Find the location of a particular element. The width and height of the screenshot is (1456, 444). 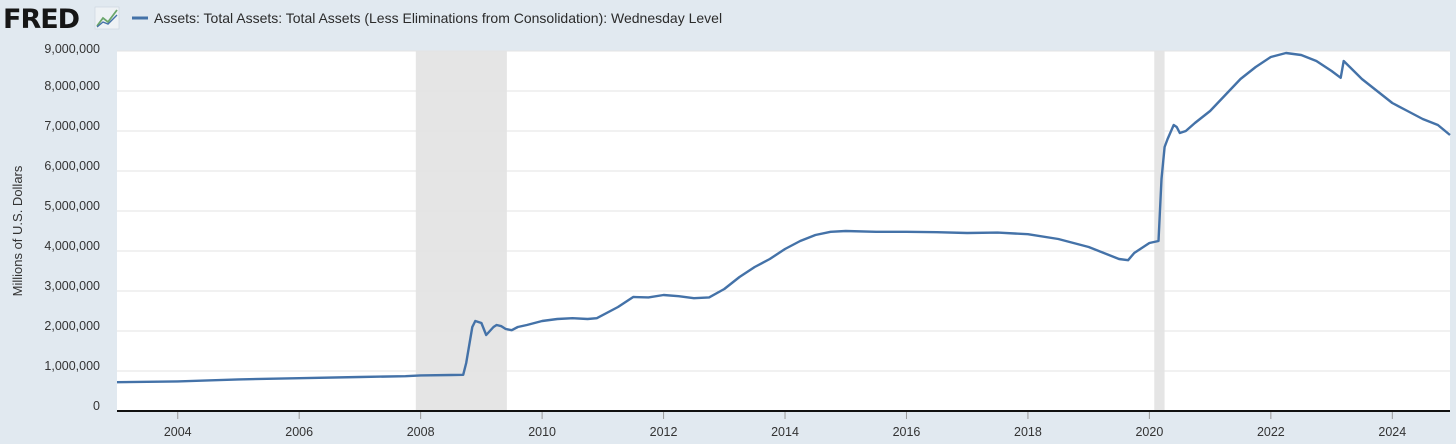

x-tick-label: 2024 is located at coordinates (1392, 432).